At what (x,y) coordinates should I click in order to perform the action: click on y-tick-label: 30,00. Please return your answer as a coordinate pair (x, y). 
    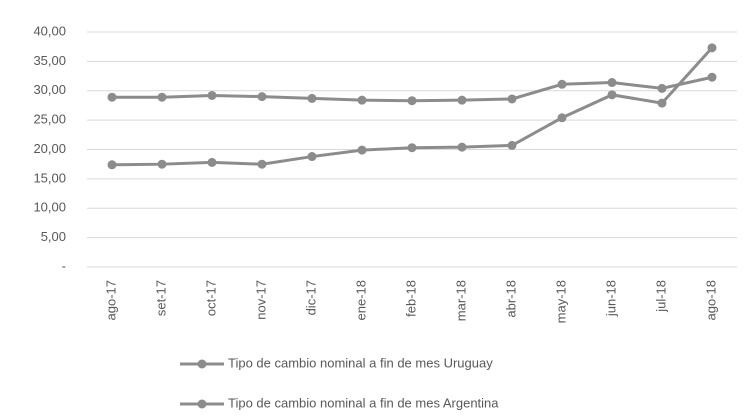
    Looking at the image, I should click on (49, 89).